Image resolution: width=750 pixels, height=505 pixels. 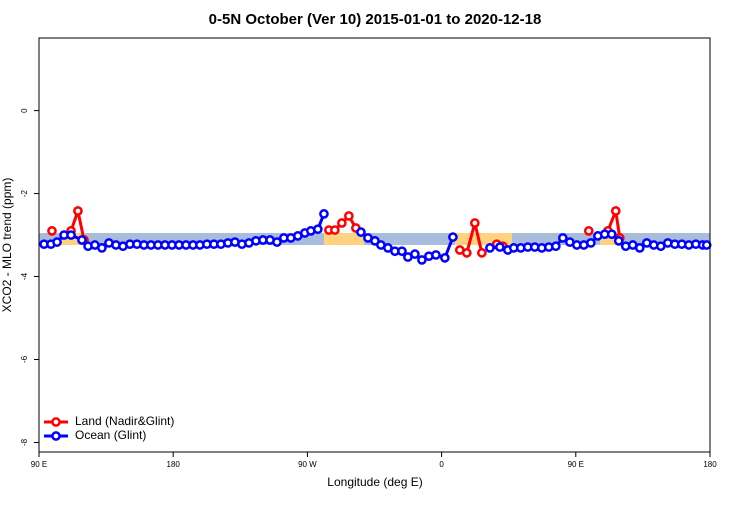 I want to click on y-tick-label: -8, so click(x=24, y=442).